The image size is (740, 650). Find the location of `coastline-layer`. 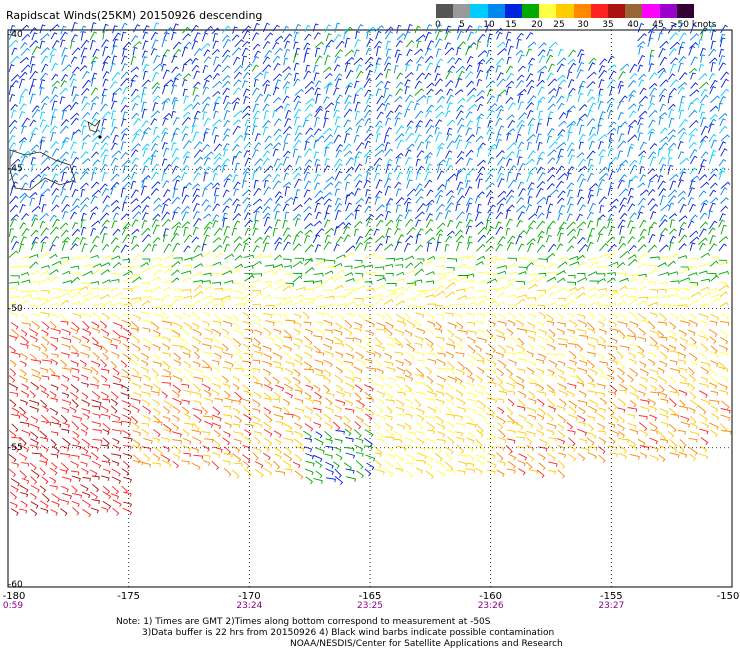

coastline-layer is located at coordinates (55, 155).